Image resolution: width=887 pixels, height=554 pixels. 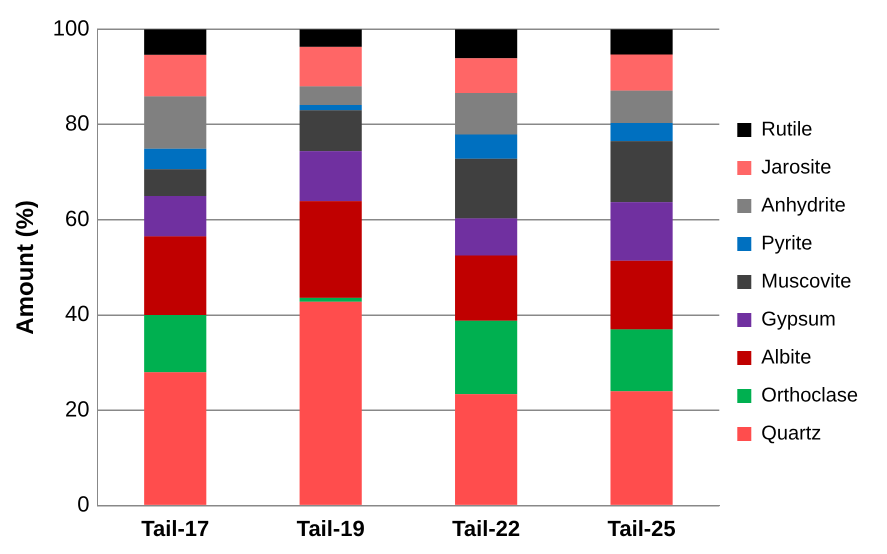 What do you see at coordinates (796, 167) in the screenshot?
I see `legend-label: Jarosite` at bounding box center [796, 167].